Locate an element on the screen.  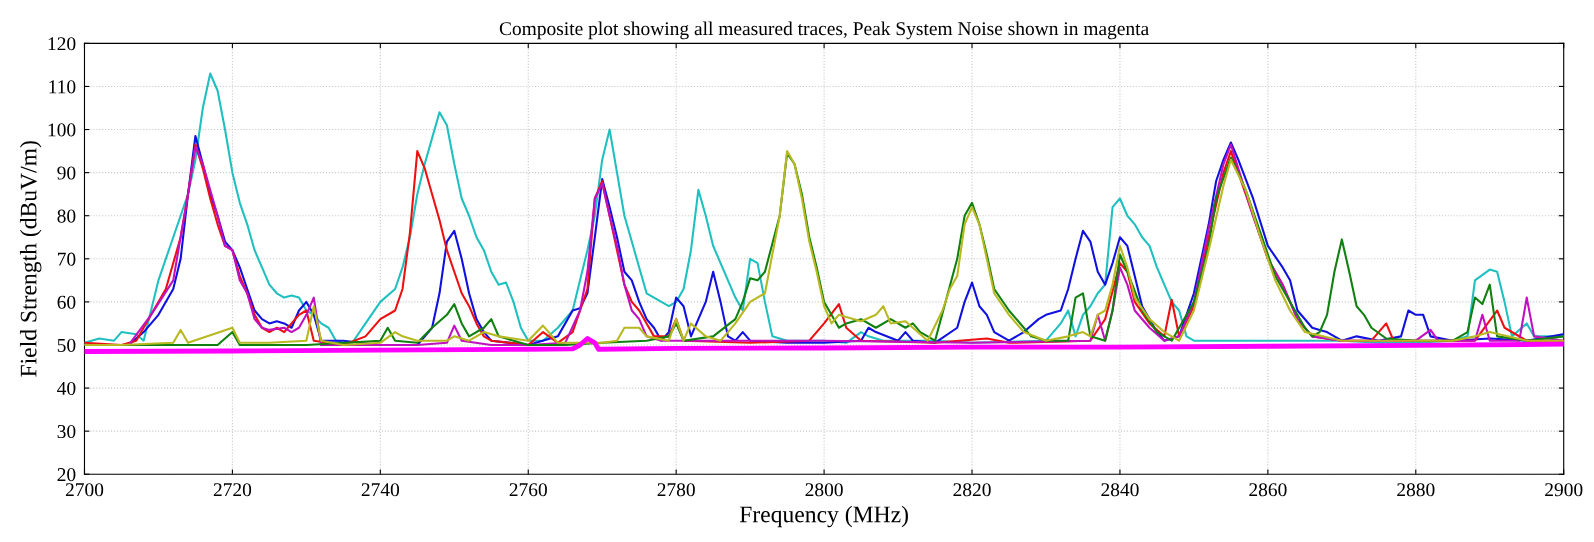
y-tick-label: 80 is located at coordinates (66, 216).